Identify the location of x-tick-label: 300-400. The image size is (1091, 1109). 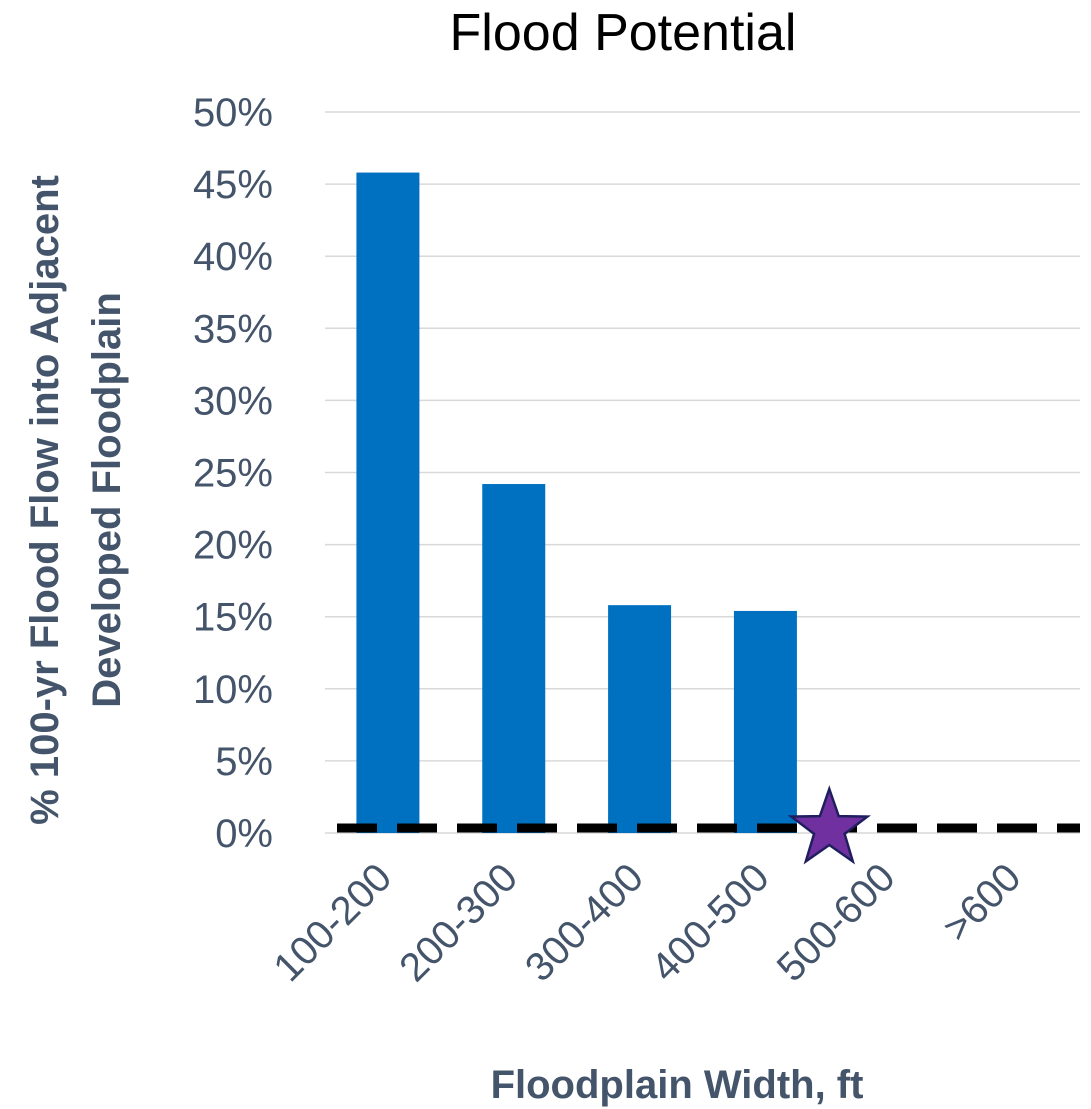
(584, 922).